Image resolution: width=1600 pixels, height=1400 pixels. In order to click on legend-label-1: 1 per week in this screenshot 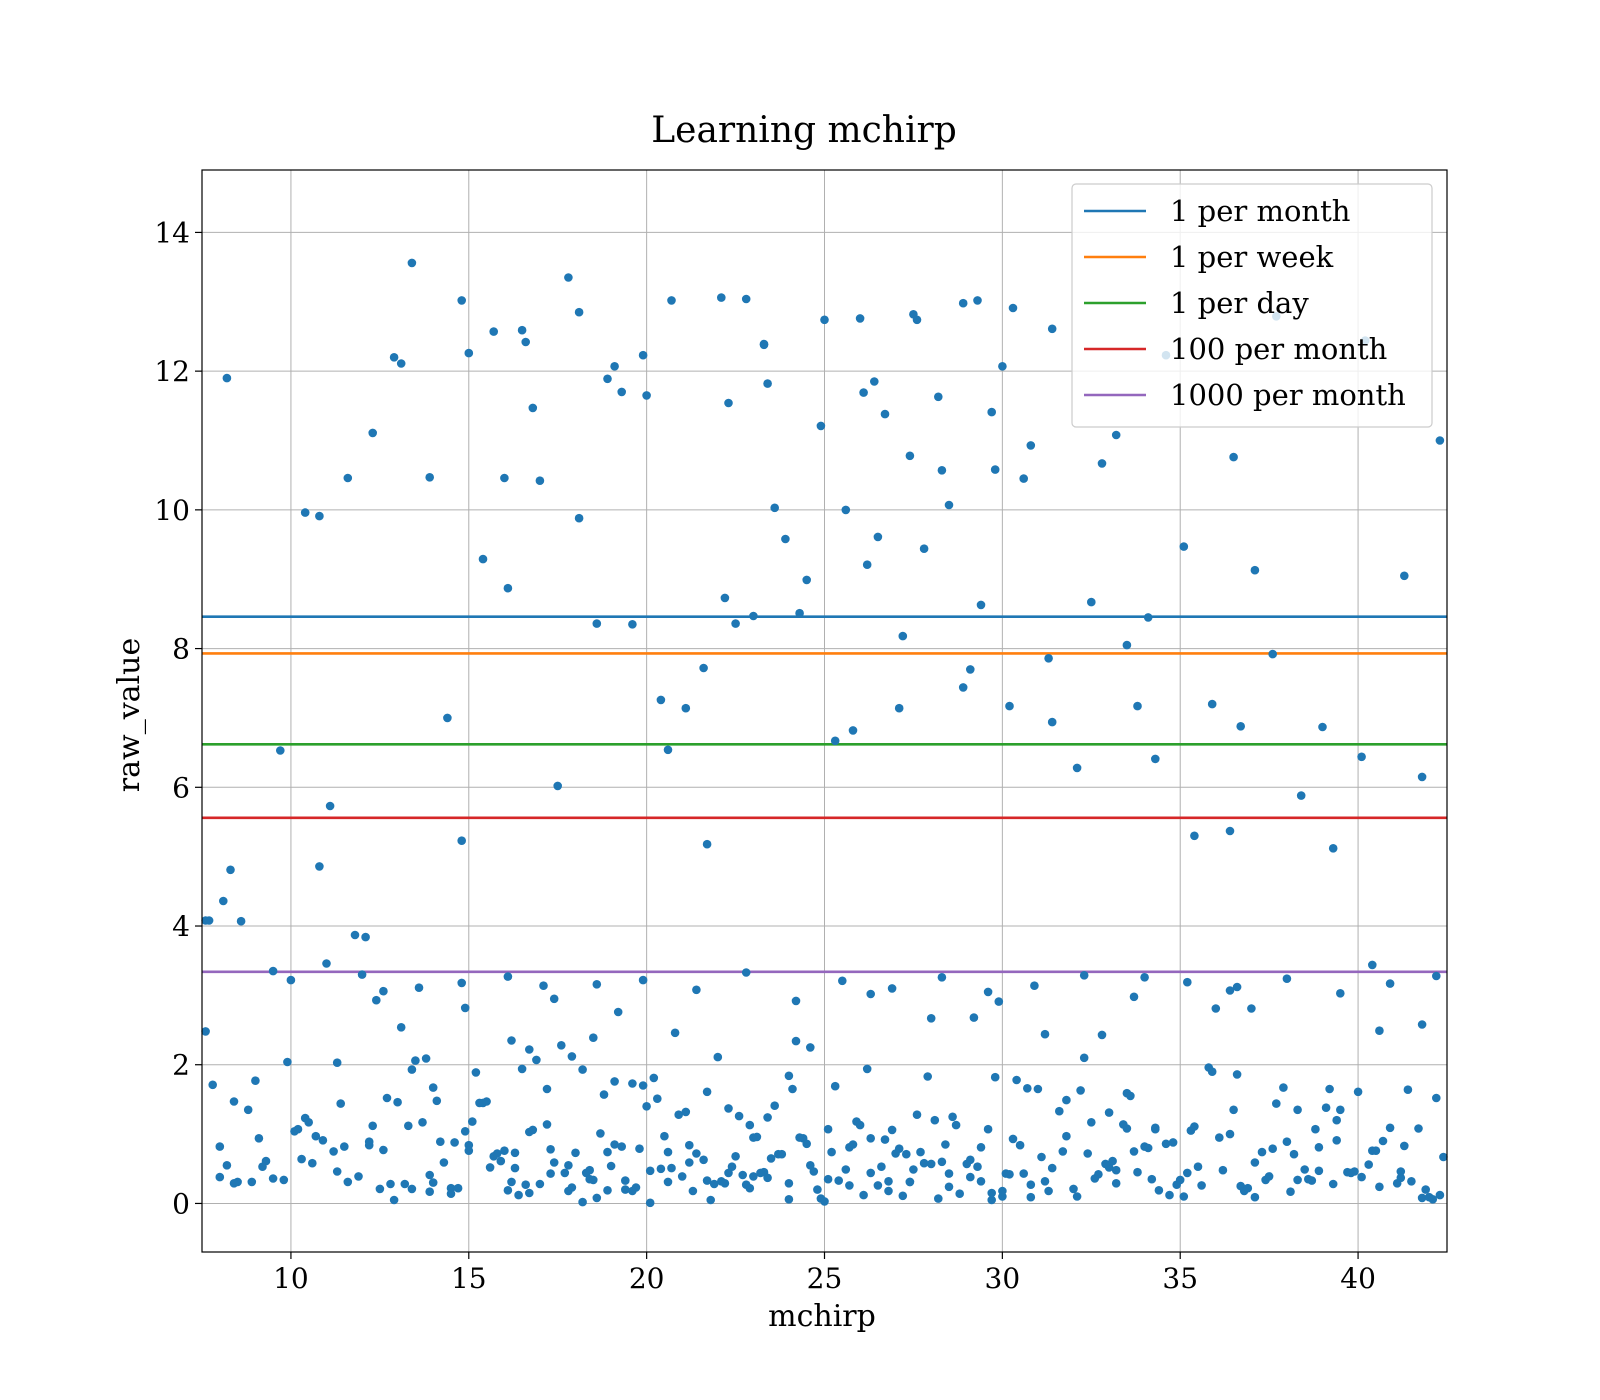, I will do `click(1252, 257)`.